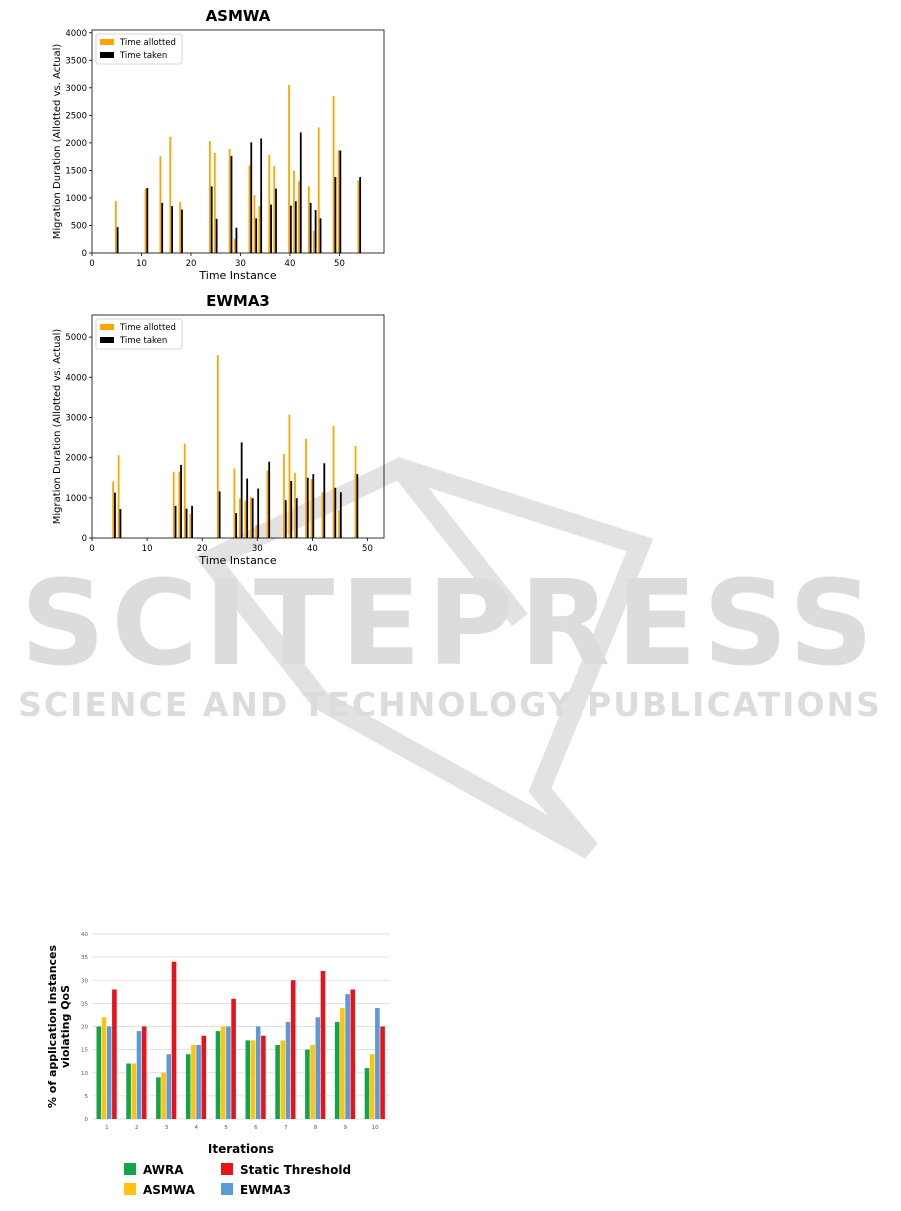 The height and width of the screenshot is (1211, 901). I want to click on y-tick-label: 10, so click(84, 1074).